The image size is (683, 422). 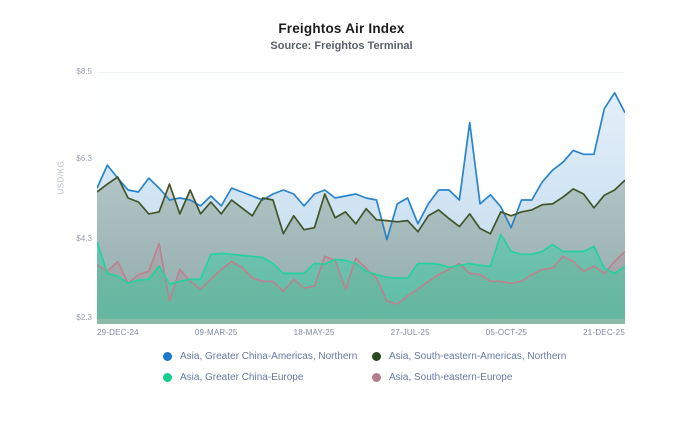 What do you see at coordinates (84, 159) in the screenshot?
I see `y-tick-label: $6.3` at bounding box center [84, 159].